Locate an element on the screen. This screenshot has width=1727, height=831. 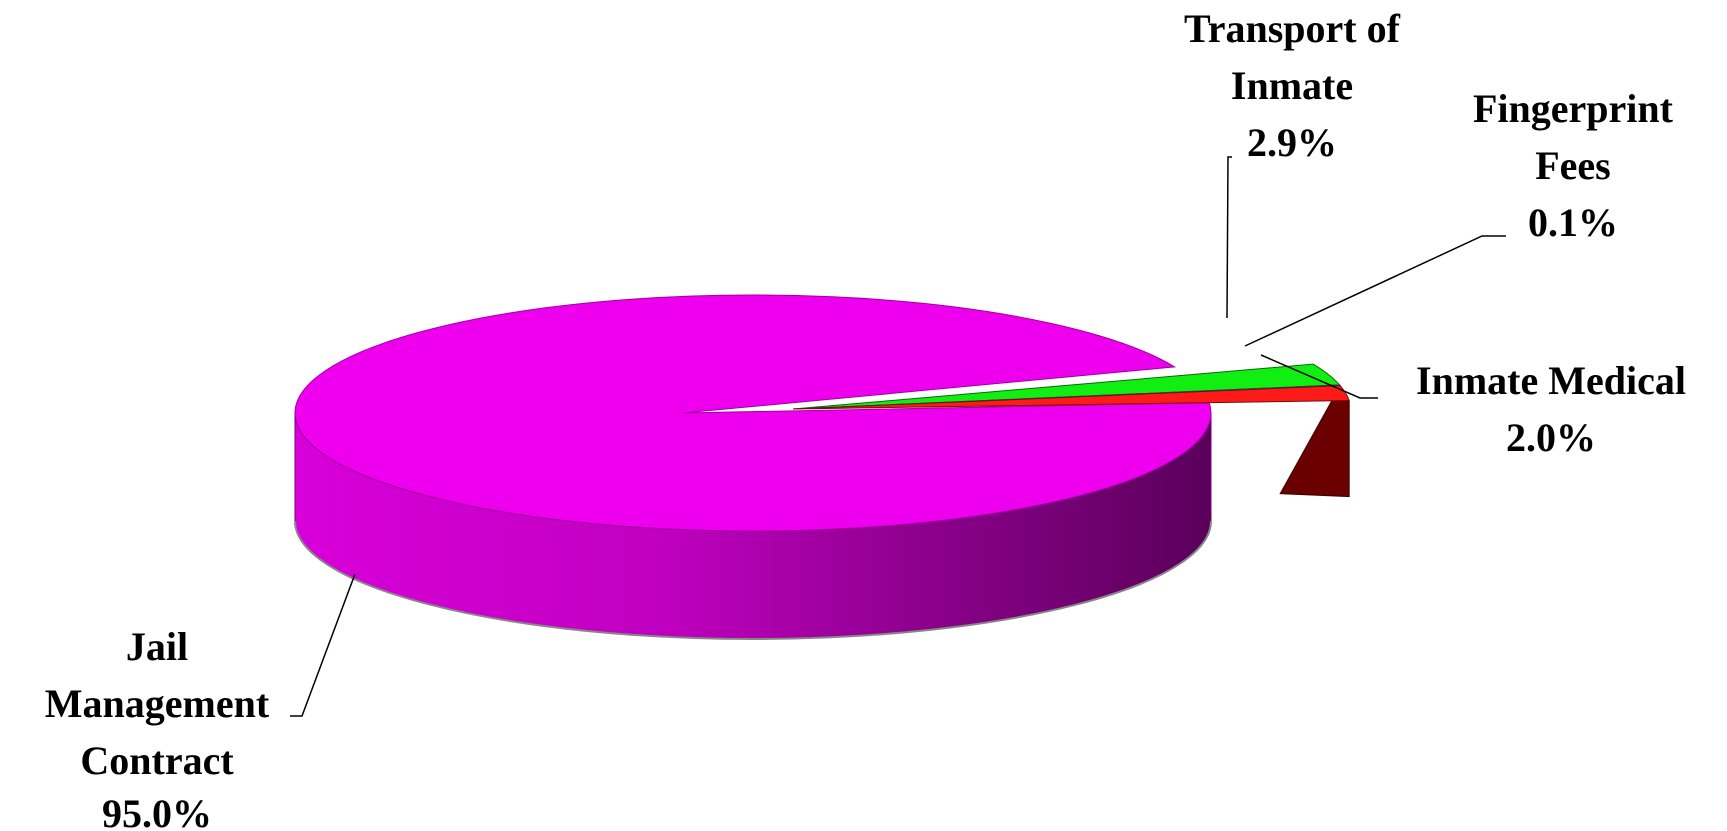
leader-line-transport is located at coordinates (1229, 237).